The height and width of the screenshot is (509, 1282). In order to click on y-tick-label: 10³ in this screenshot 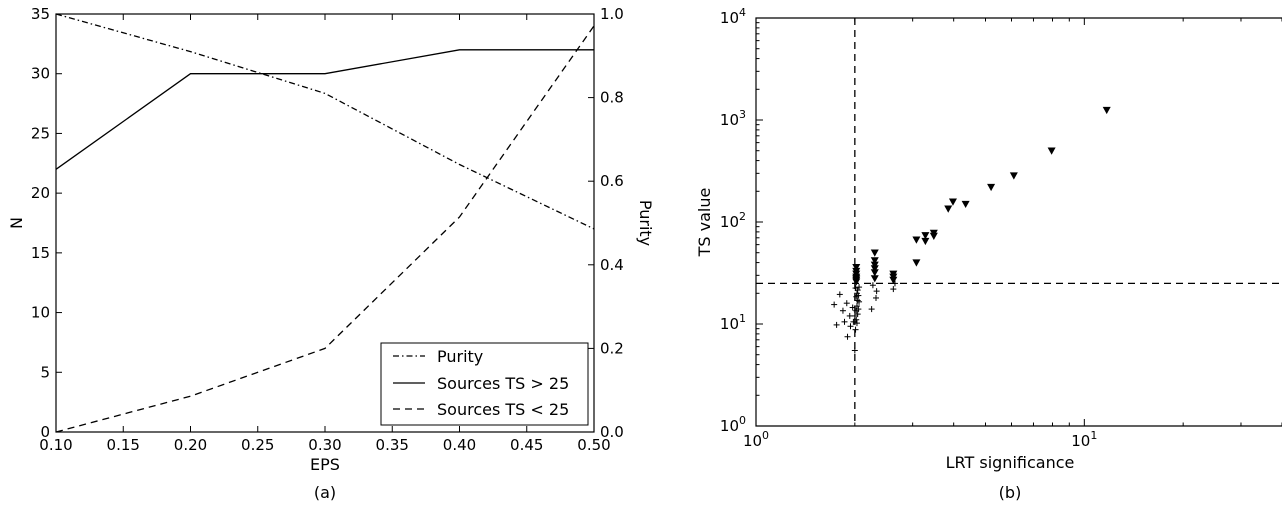, I will do `click(733, 118)`.